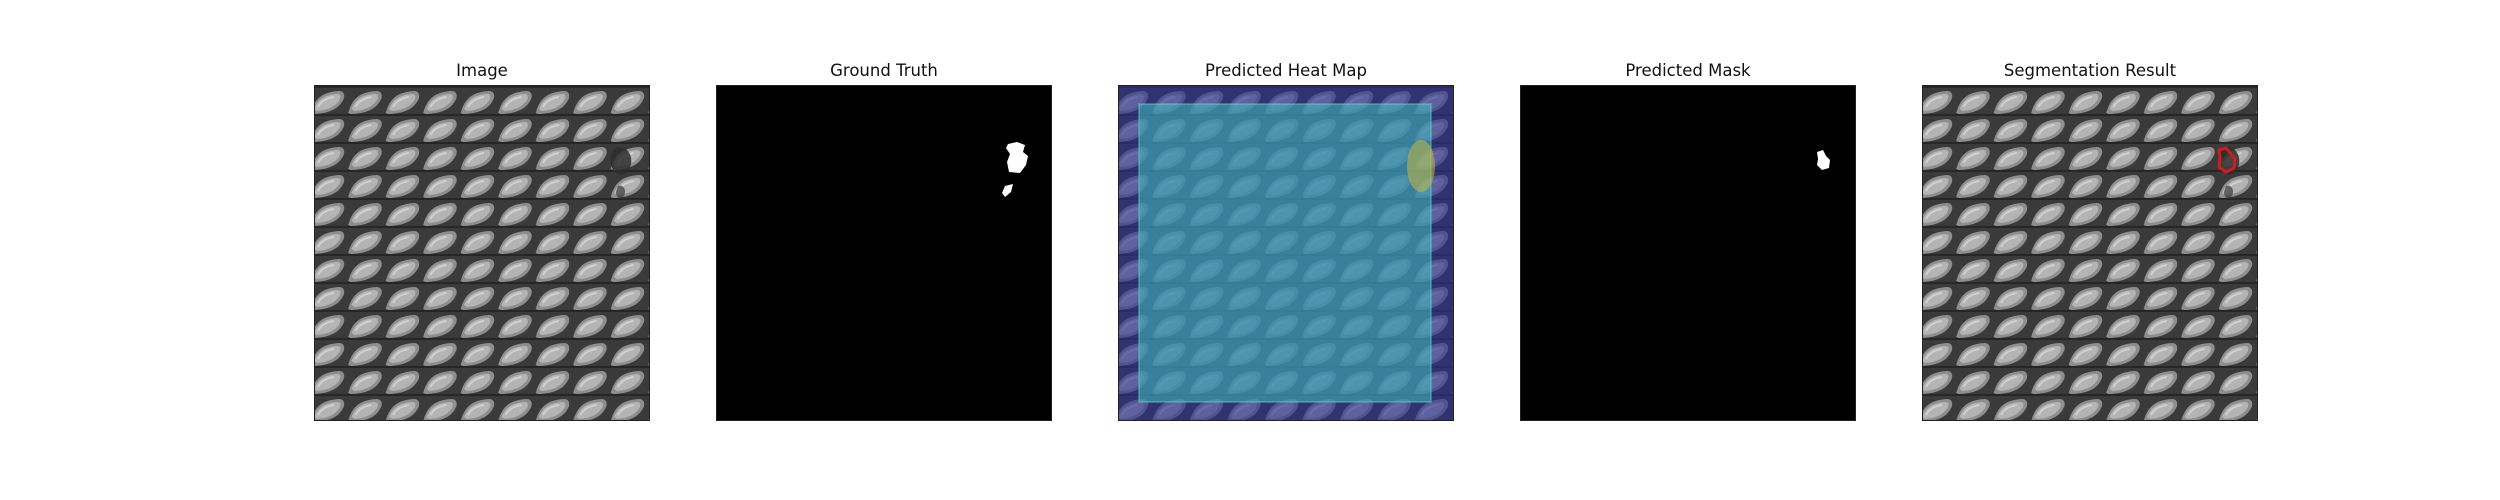  I want to click on segmentation-result-image, so click(2090, 253).